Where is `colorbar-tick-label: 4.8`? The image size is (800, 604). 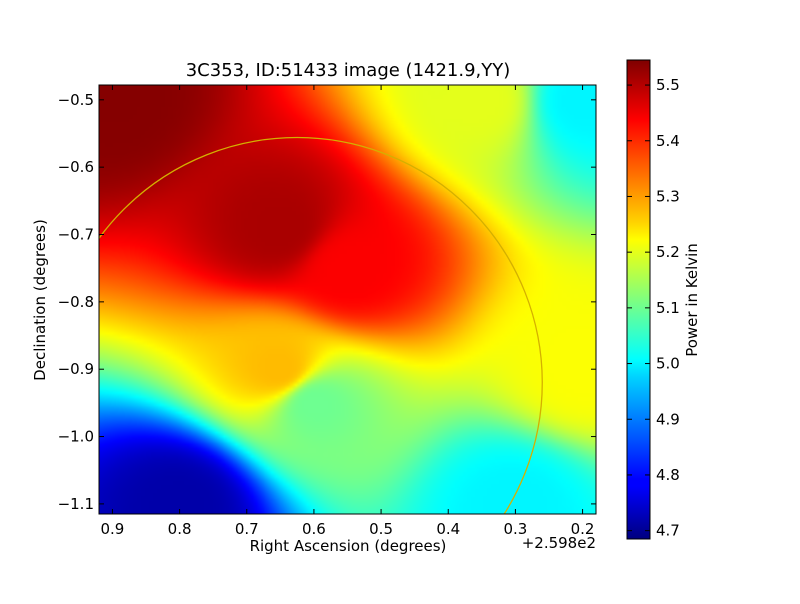 colorbar-tick-label: 4.8 is located at coordinates (668, 475).